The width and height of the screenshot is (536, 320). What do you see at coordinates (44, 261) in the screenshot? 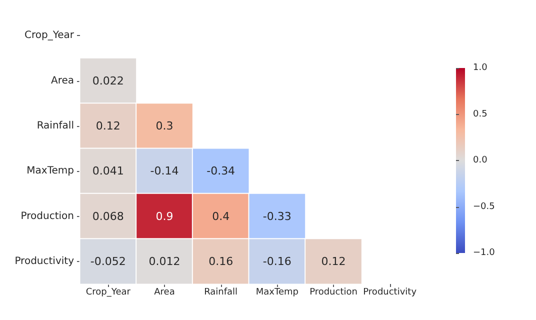
I see `y-tick-label: Productivity` at bounding box center [44, 261].